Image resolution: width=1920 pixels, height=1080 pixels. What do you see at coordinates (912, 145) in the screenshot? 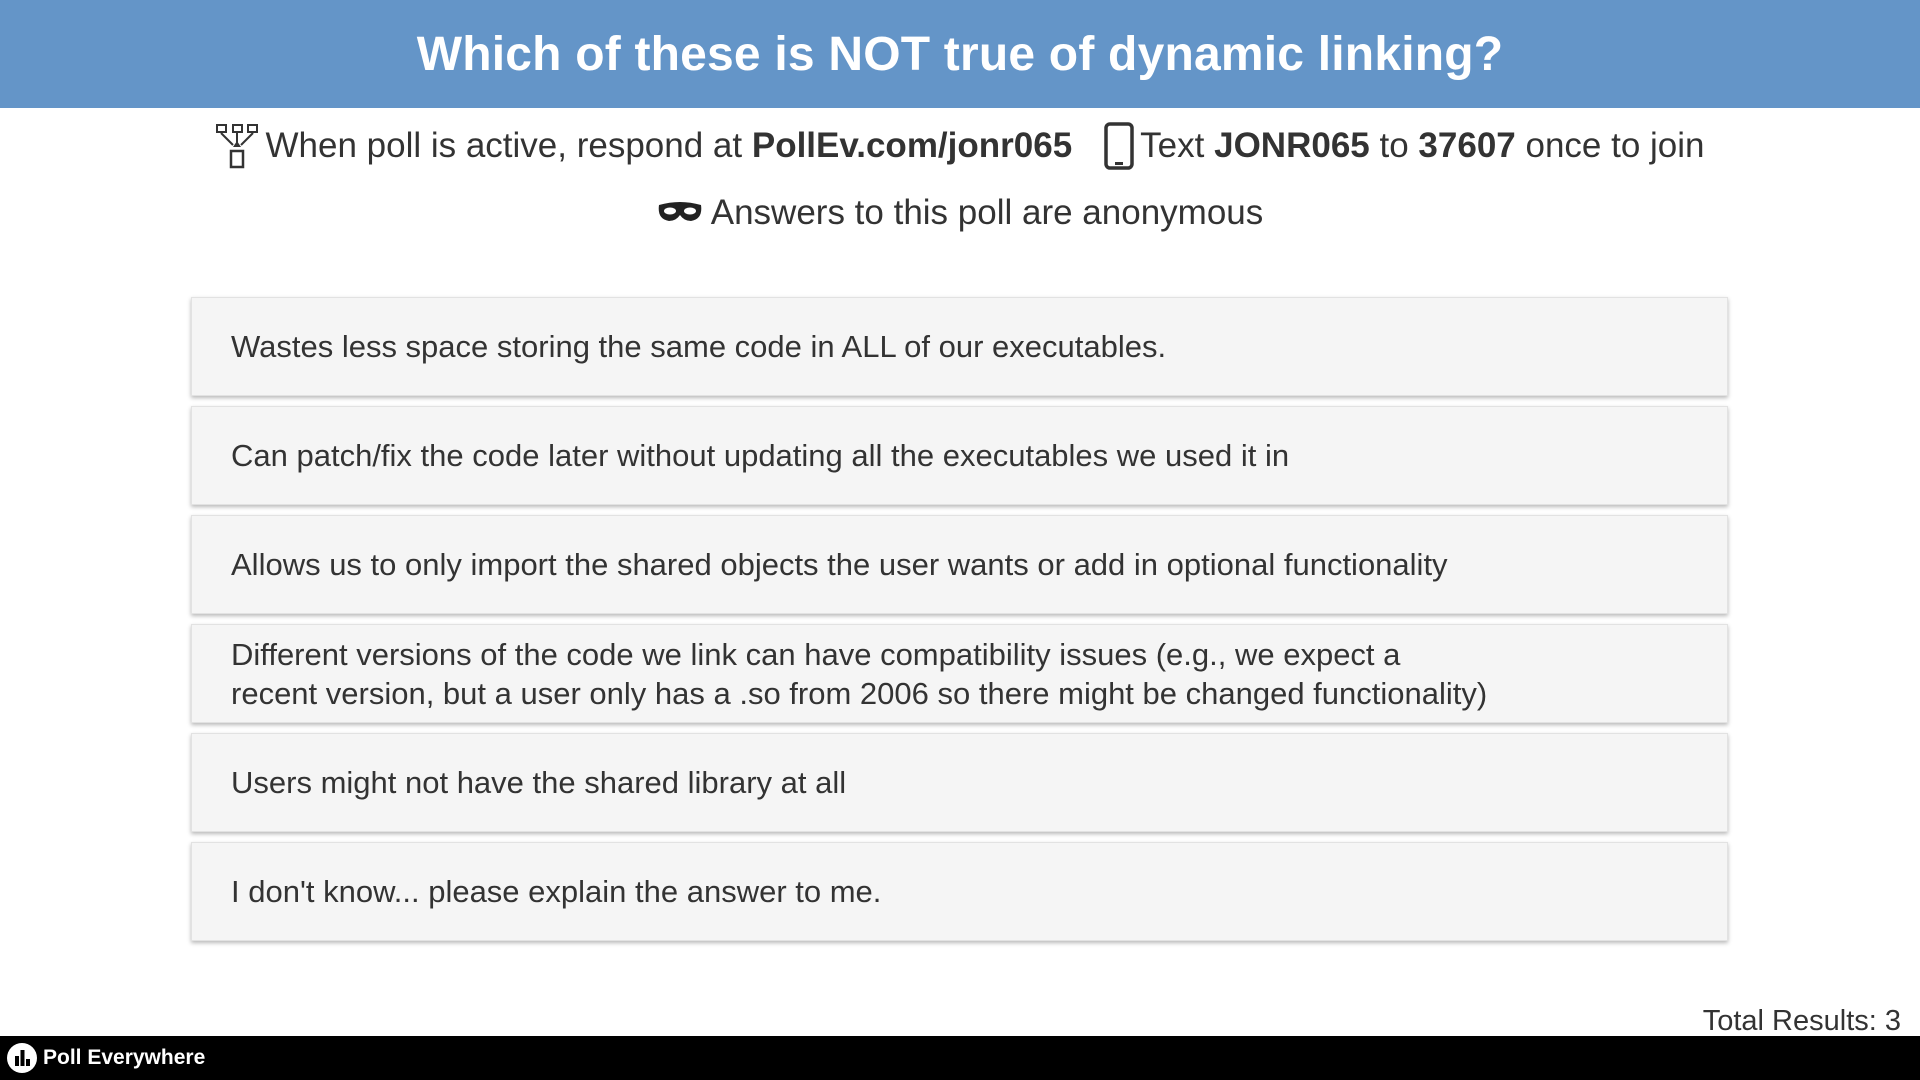
I see `poll-url: PollEv.com/jonr065` at bounding box center [912, 145].